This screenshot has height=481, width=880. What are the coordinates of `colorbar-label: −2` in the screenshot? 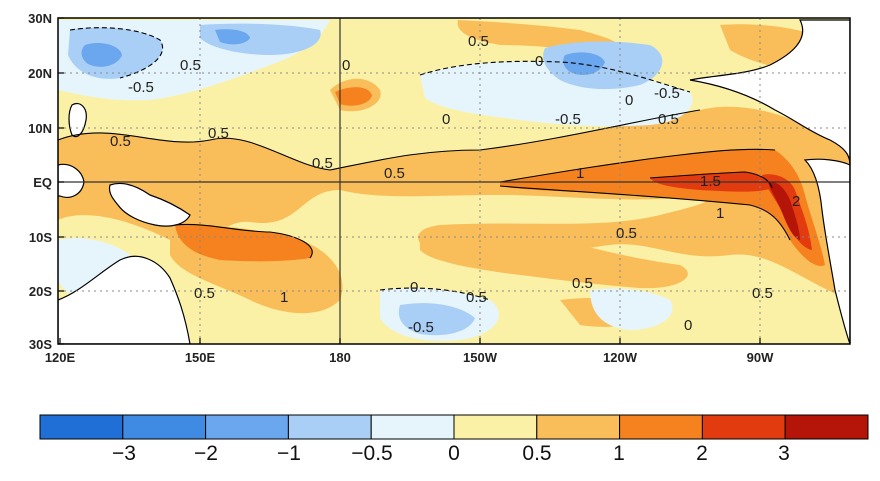 It's located at (206, 453).